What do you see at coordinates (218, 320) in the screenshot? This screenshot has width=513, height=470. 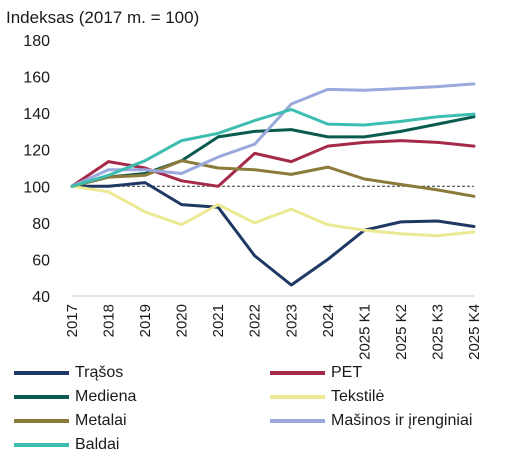 I see `x-tick-label-2021: 2021` at bounding box center [218, 320].